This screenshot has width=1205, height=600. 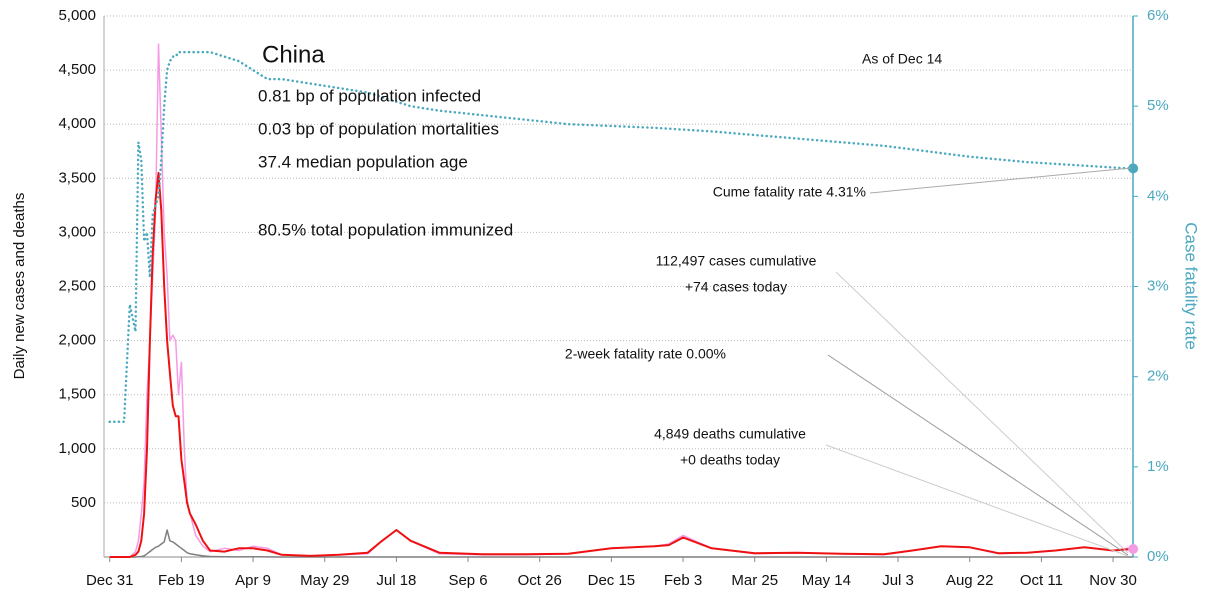 I want to click on y-tick-label: 3,500, so click(x=77, y=177).